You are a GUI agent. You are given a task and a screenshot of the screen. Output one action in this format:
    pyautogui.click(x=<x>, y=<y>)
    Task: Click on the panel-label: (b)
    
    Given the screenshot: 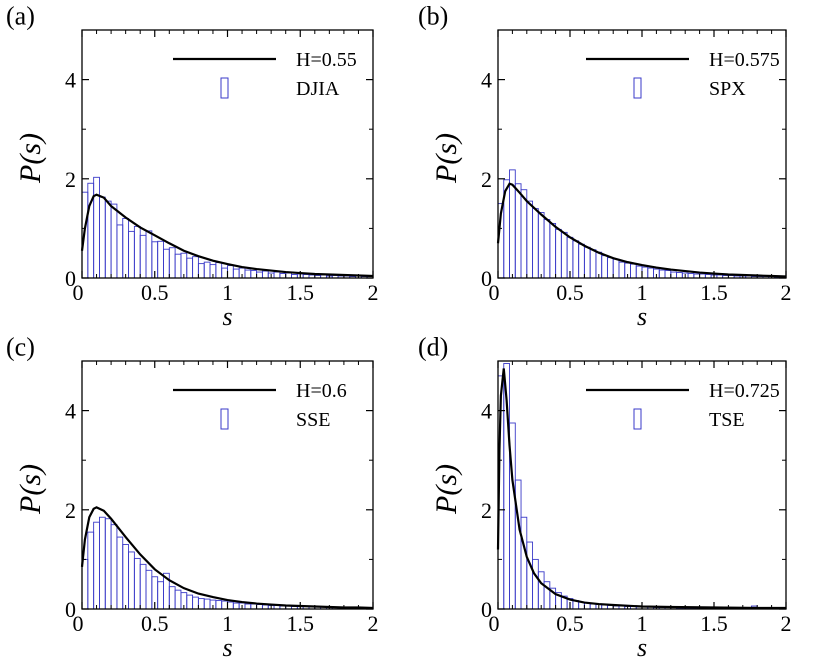 What is the action you would take?
    pyautogui.click(x=433, y=15)
    